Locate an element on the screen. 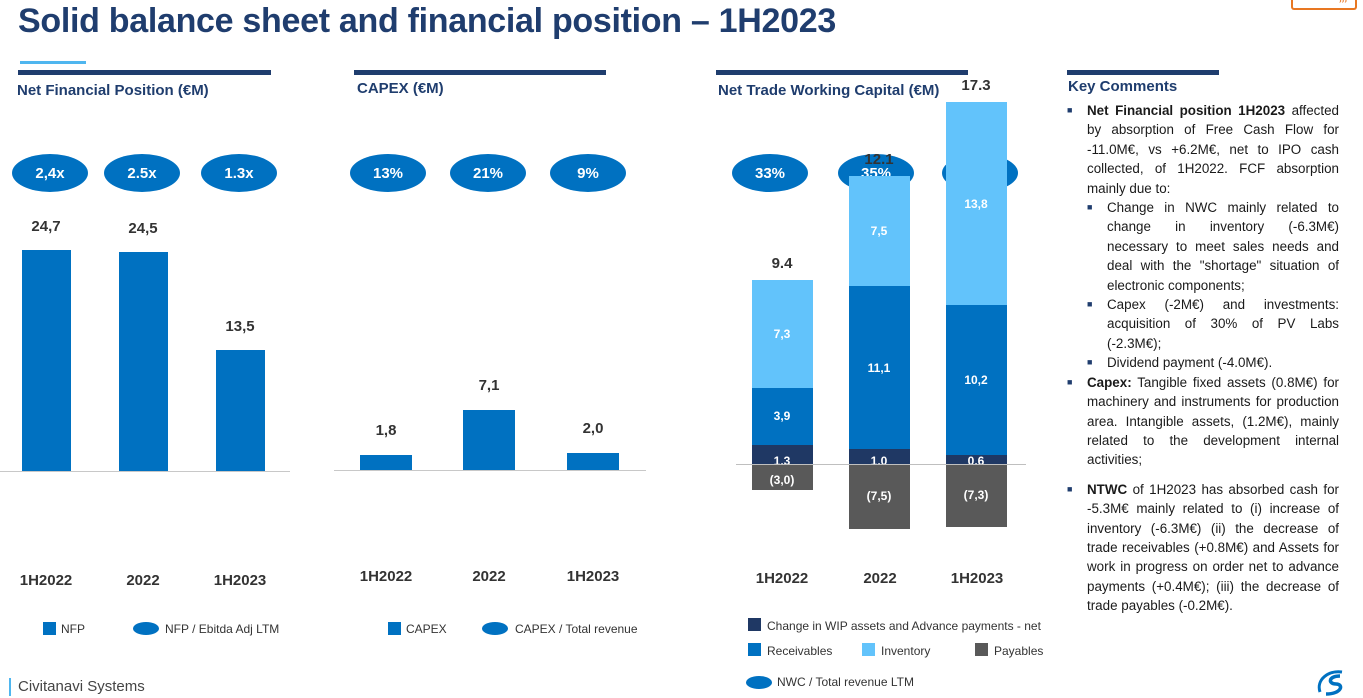  capex-section-bar is located at coordinates (480, 72).